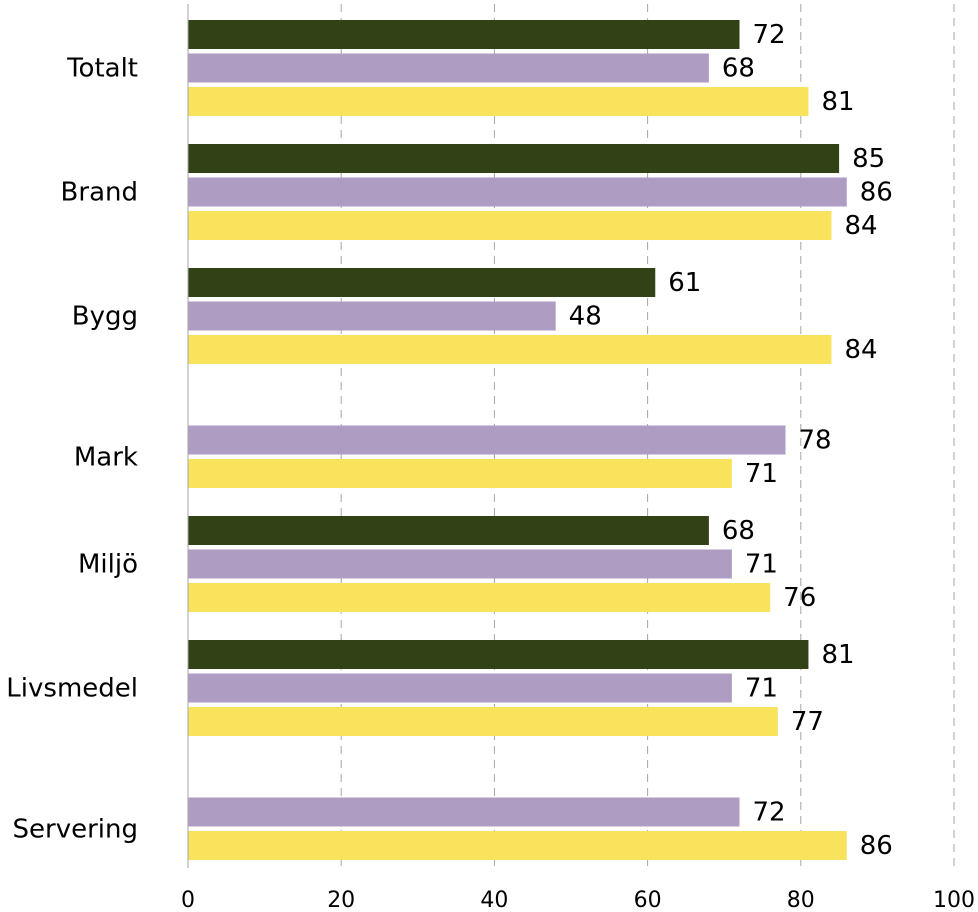 The width and height of the screenshot is (978, 912). I want to click on data-label: 48, so click(585, 317).